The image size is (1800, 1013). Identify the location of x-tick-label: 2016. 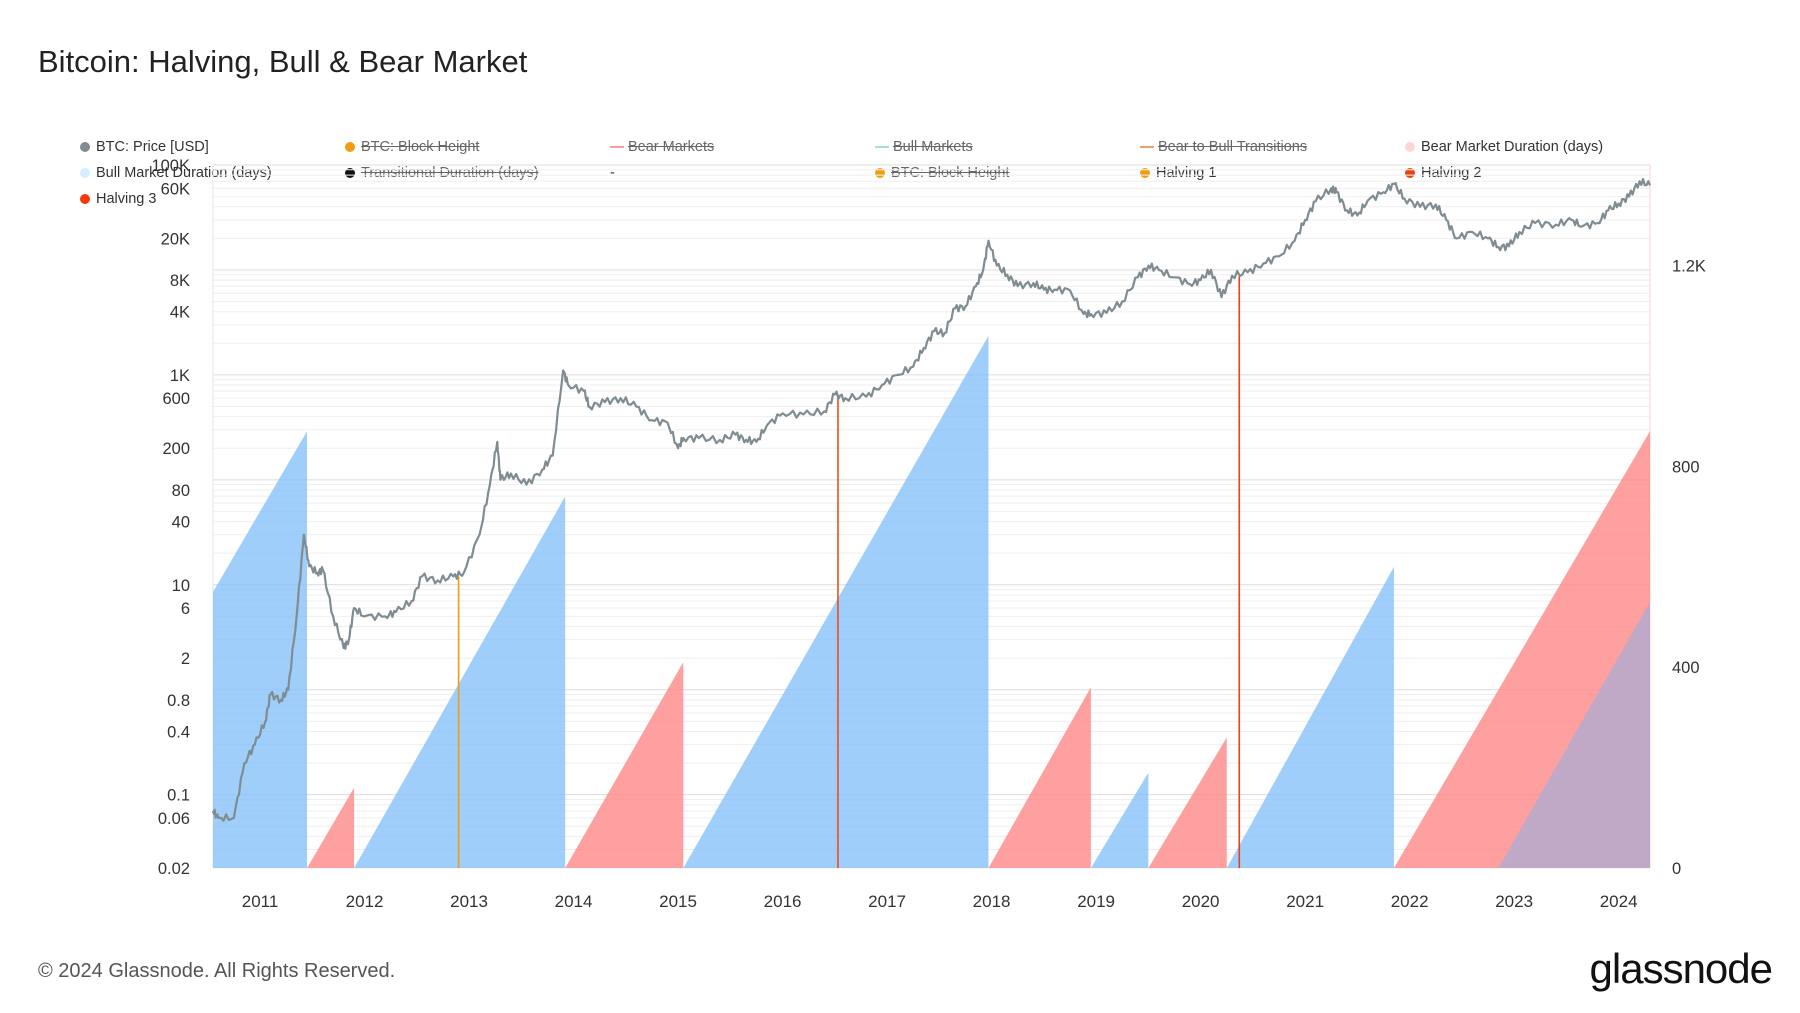
(783, 901).